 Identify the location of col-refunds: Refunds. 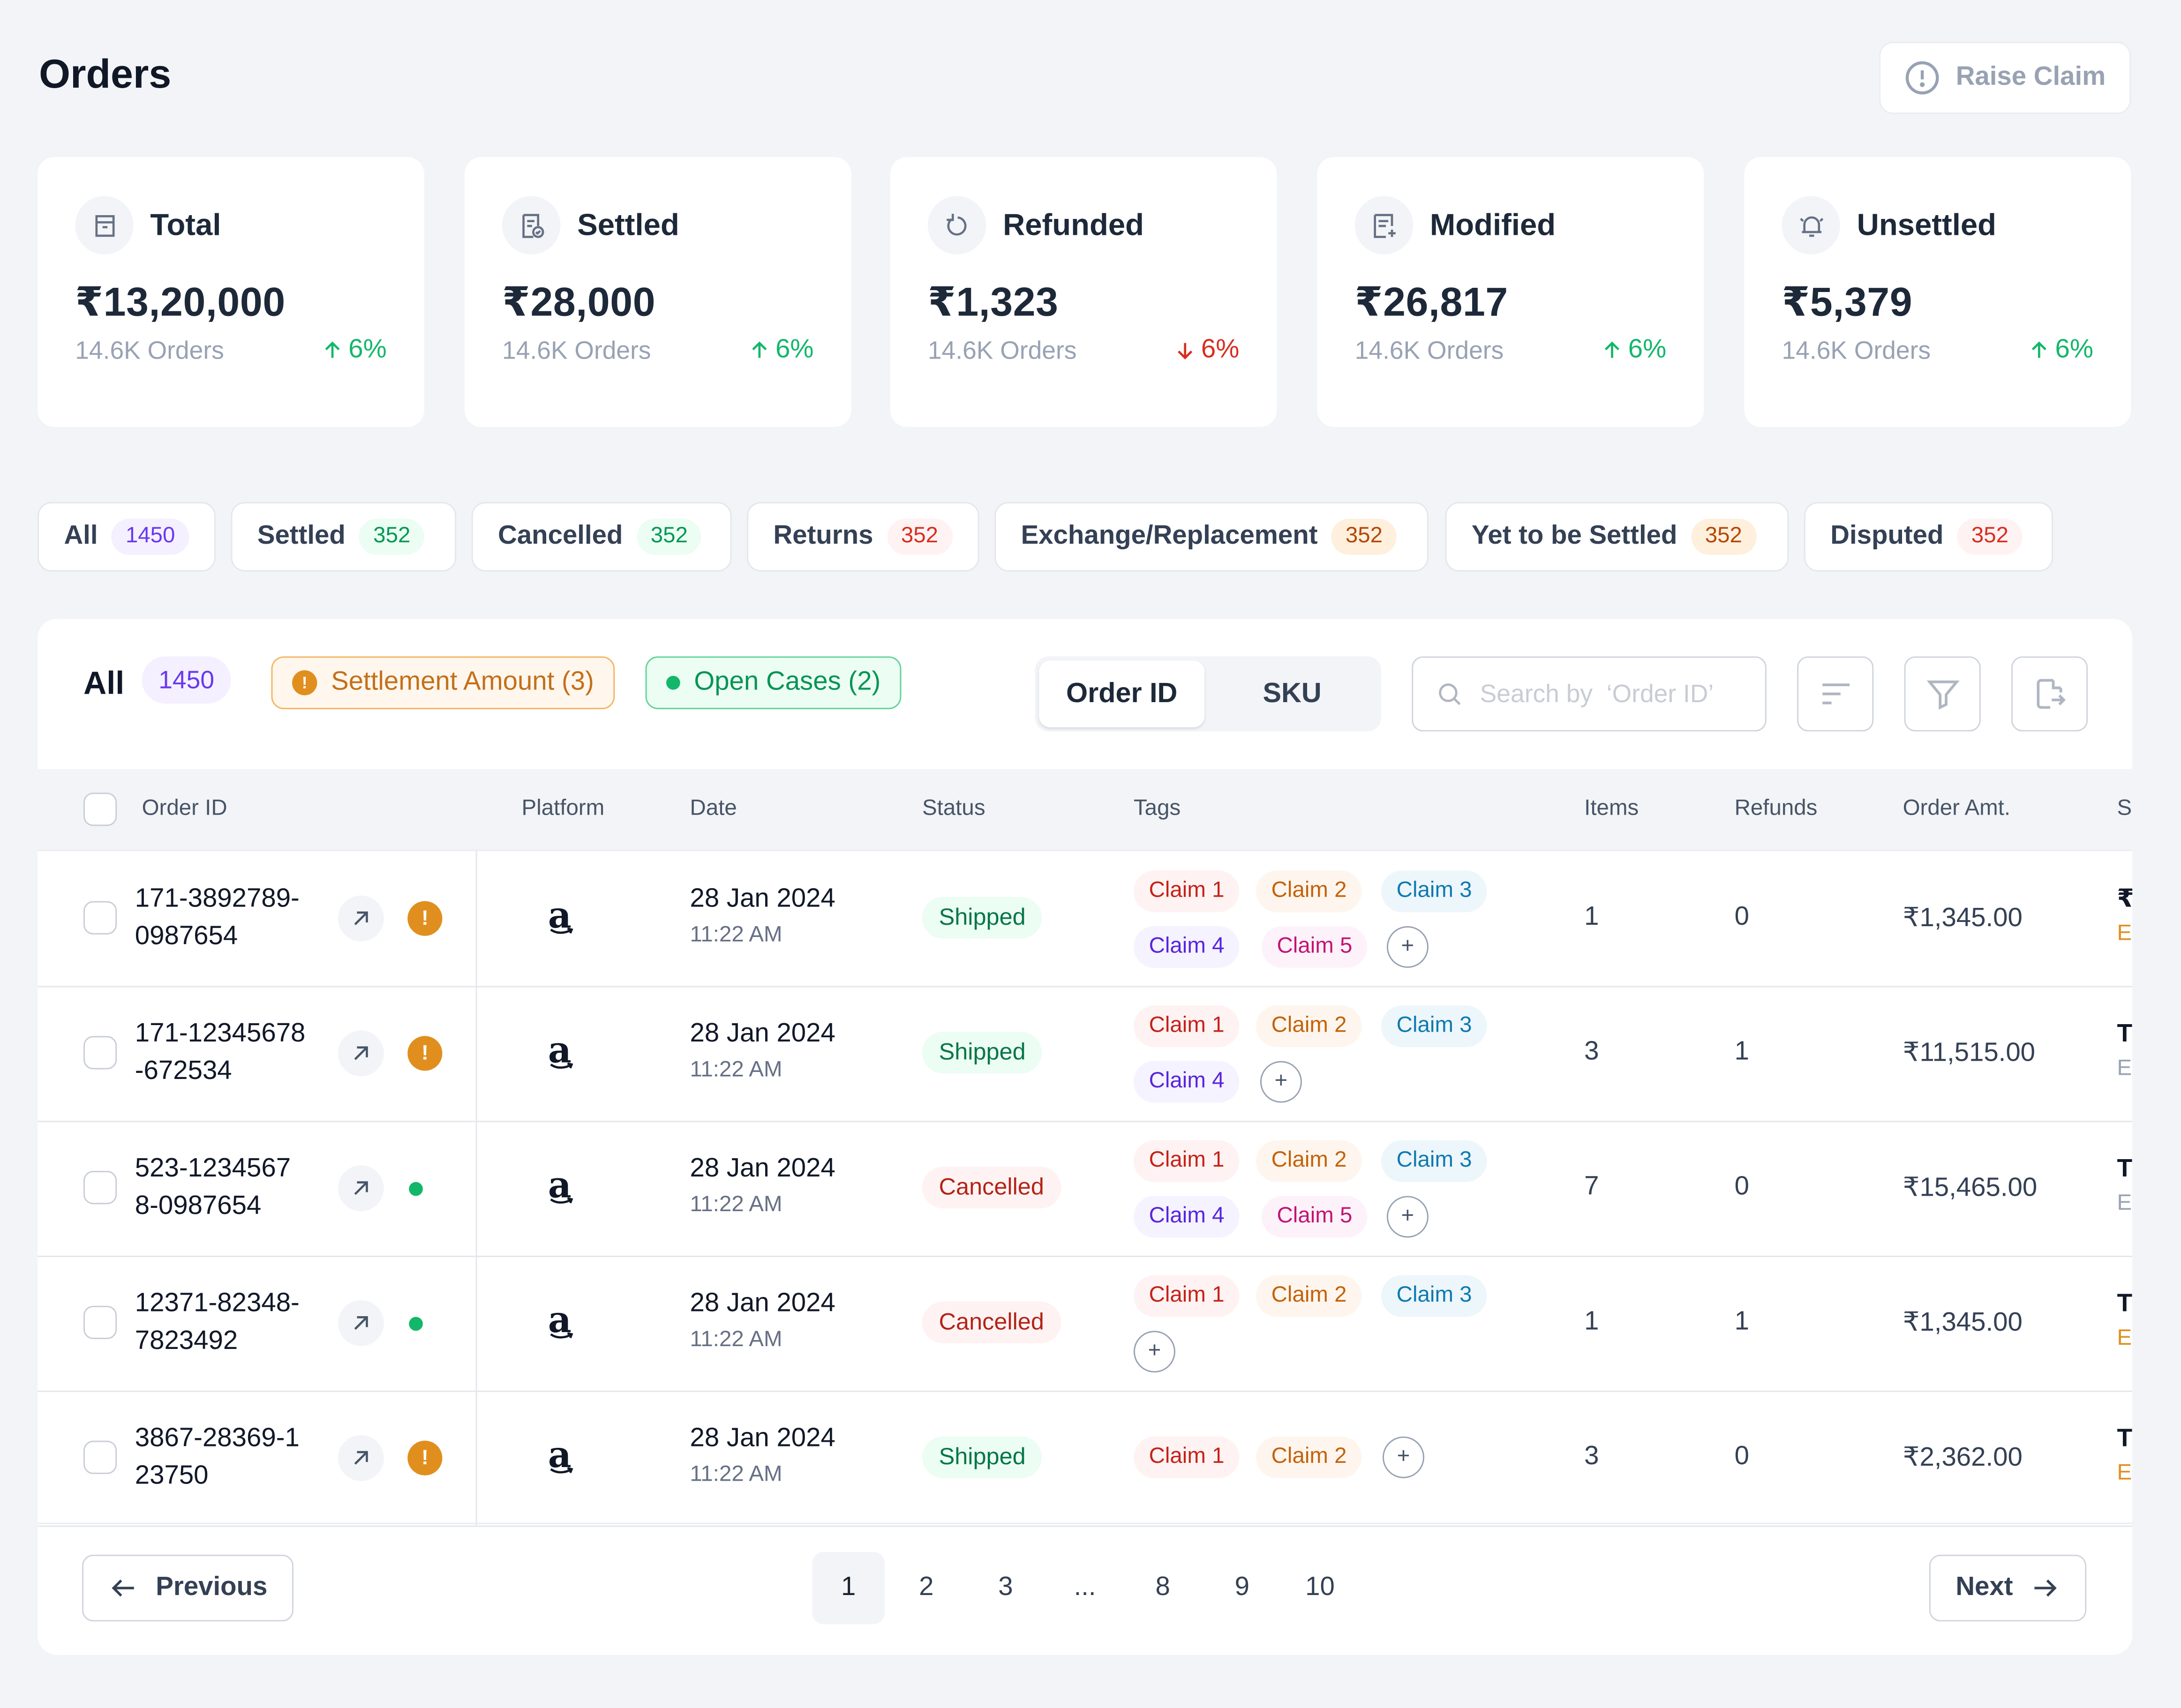
(1776, 808).